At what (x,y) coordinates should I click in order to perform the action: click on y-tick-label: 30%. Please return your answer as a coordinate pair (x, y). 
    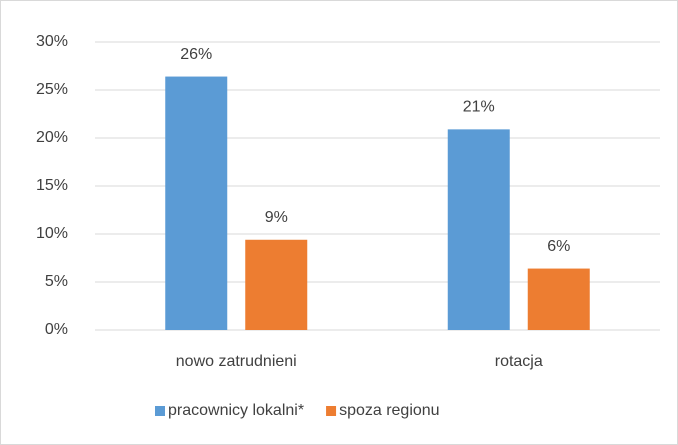
    Looking at the image, I should click on (52, 41).